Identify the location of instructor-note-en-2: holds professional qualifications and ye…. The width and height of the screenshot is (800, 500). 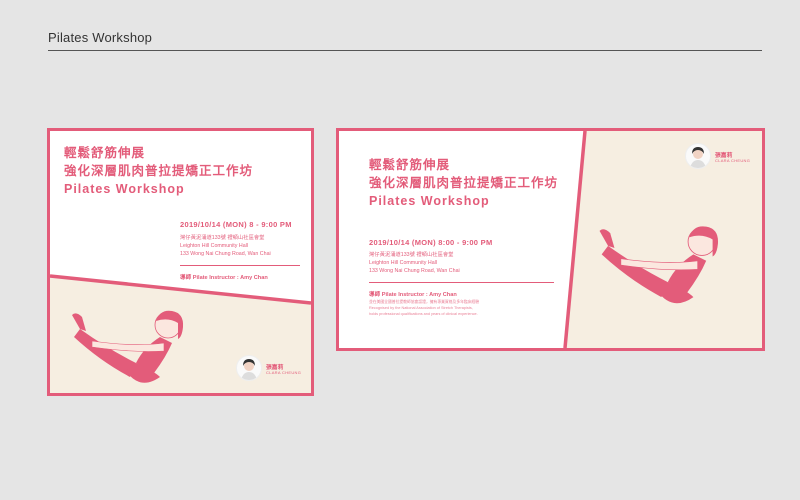
(423, 314).